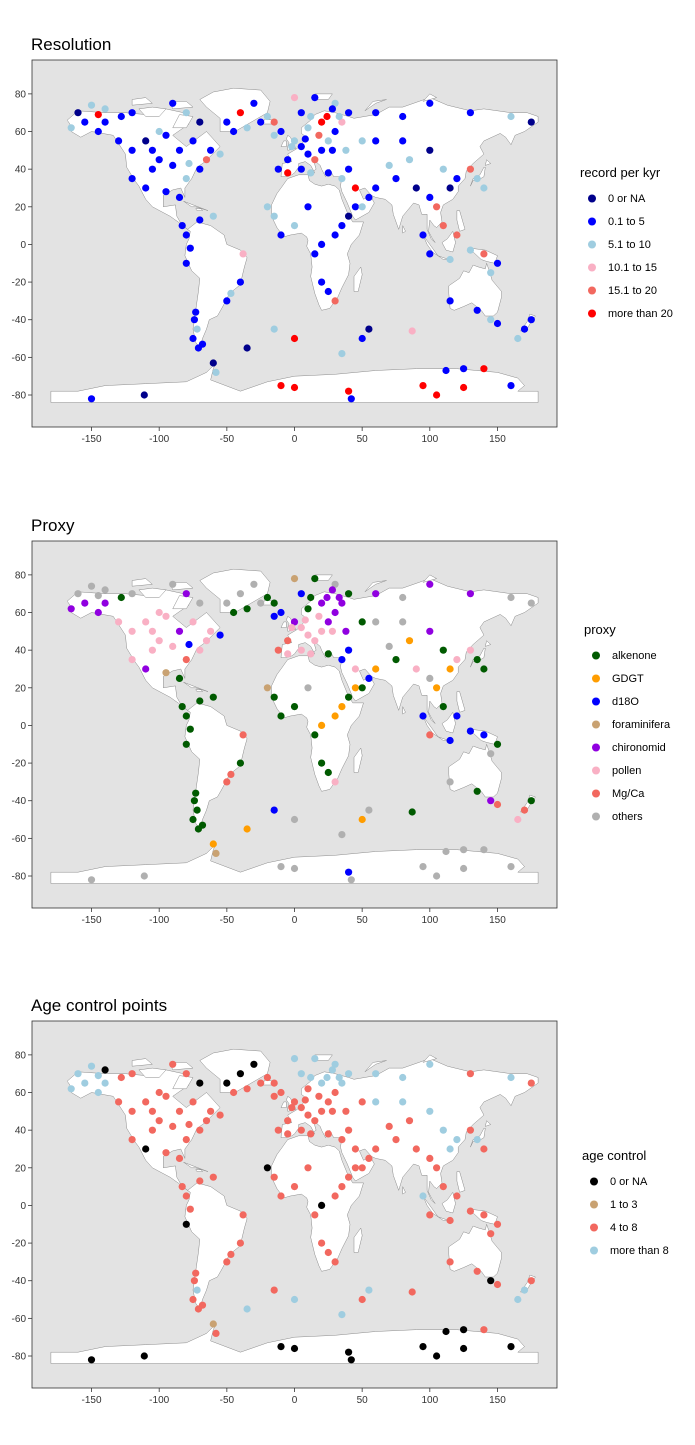 This screenshot has height=1445, width=695. I want to click on x-tick-label: 50, so click(363, 439).